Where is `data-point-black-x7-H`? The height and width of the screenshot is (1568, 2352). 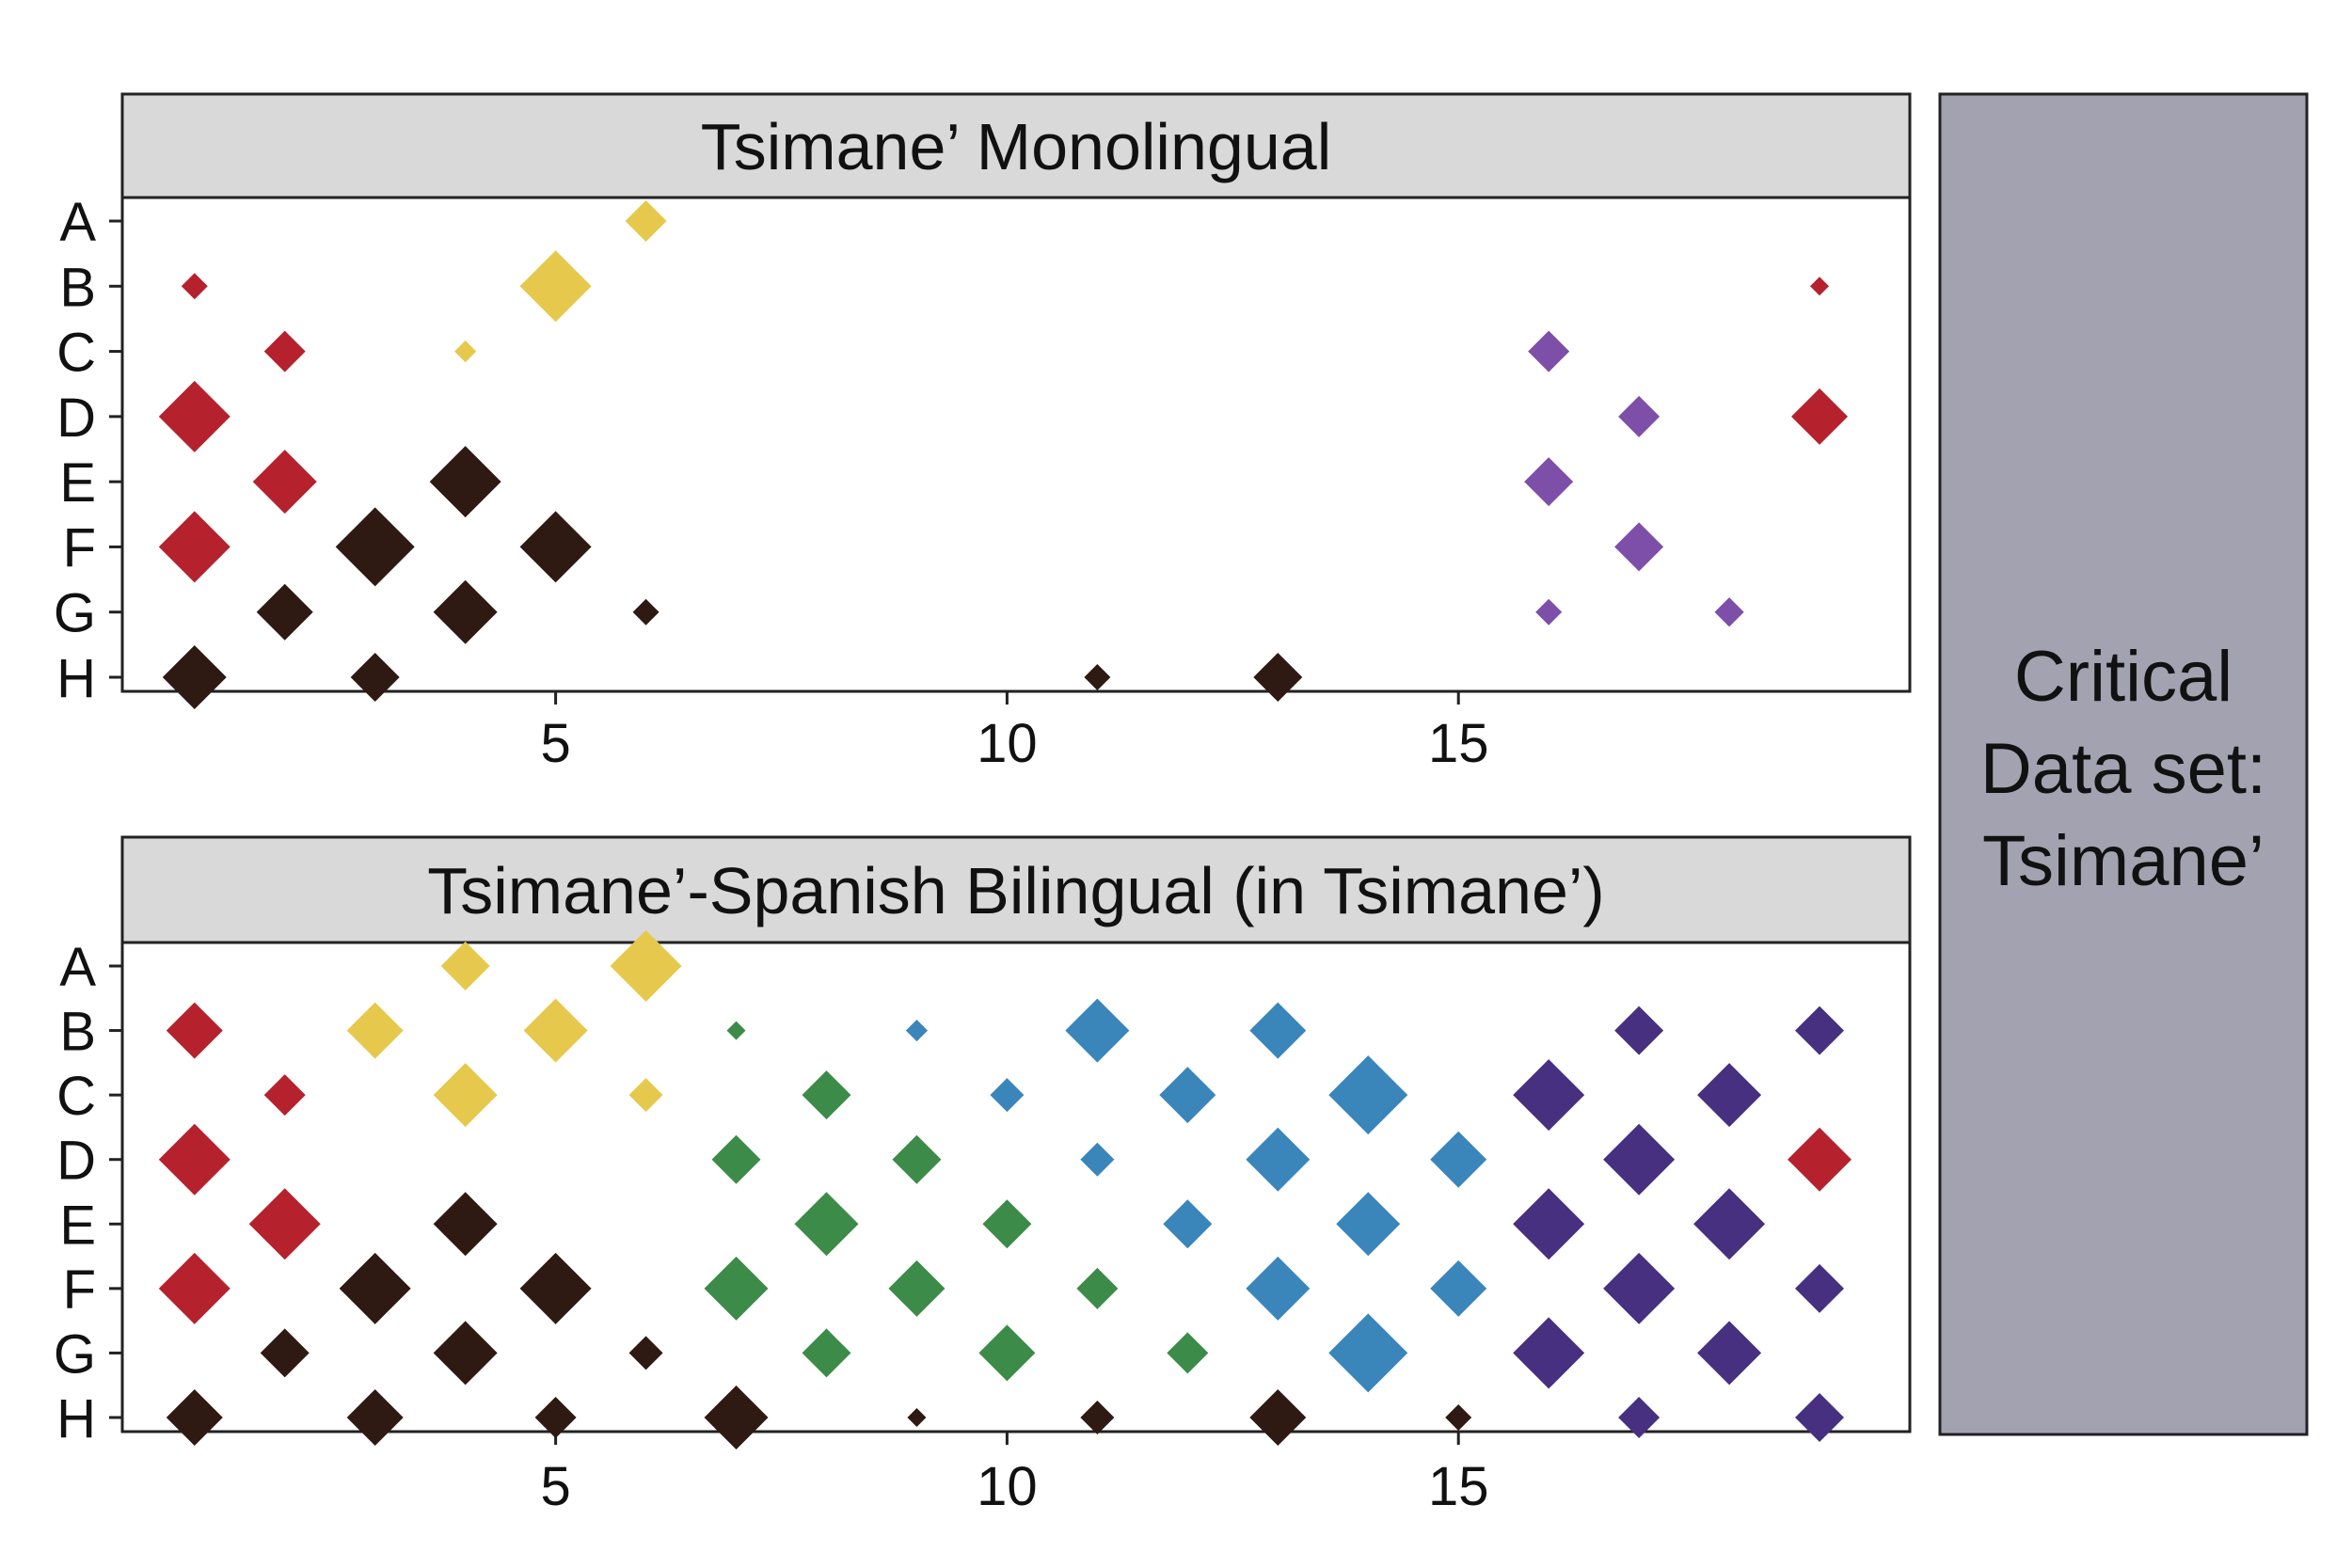
data-point-black-x7-H is located at coordinates (736, 1417).